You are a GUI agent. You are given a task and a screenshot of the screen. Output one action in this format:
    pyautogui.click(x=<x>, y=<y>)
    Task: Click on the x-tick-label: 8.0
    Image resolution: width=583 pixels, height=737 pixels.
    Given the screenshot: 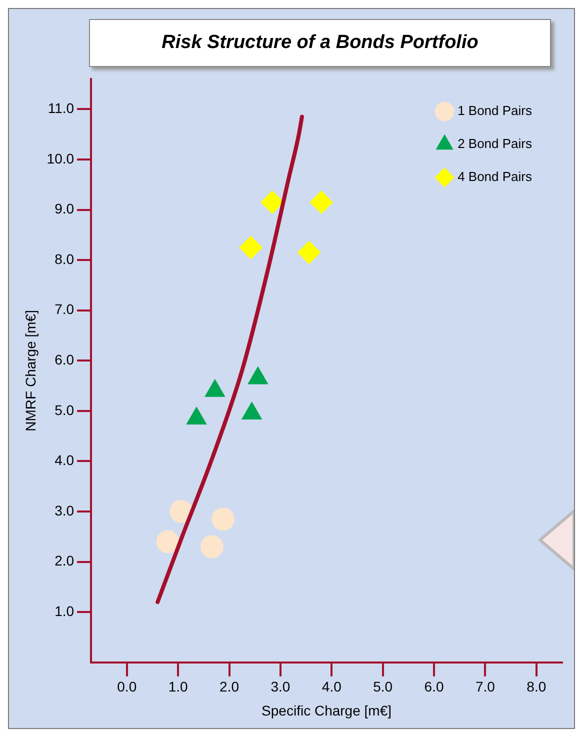 What is the action you would take?
    pyautogui.click(x=536, y=686)
    